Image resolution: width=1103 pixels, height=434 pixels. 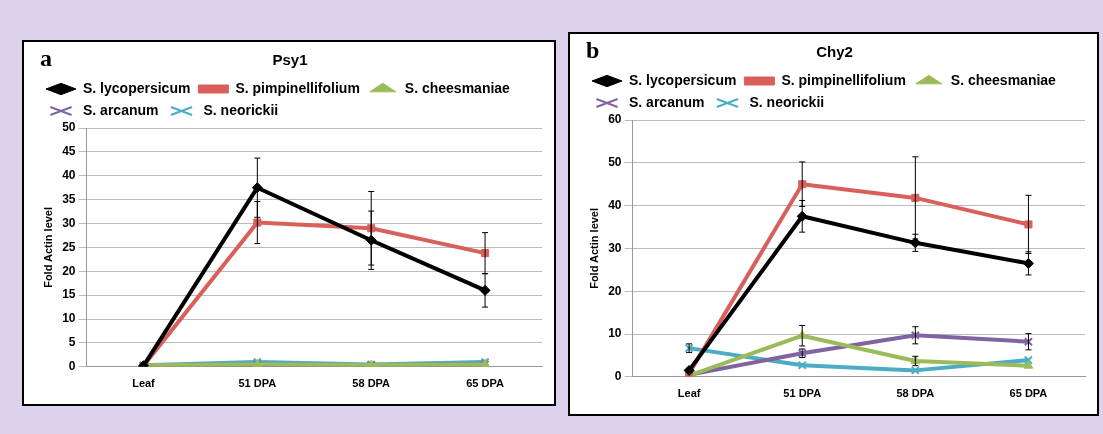 What do you see at coordinates (69, 198) in the screenshot?
I see `y-tick-label: 35` at bounding box center [69, 198].